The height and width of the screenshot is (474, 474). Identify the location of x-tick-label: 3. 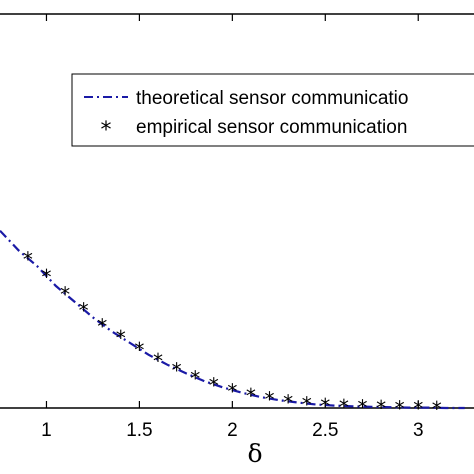
(418, 430).